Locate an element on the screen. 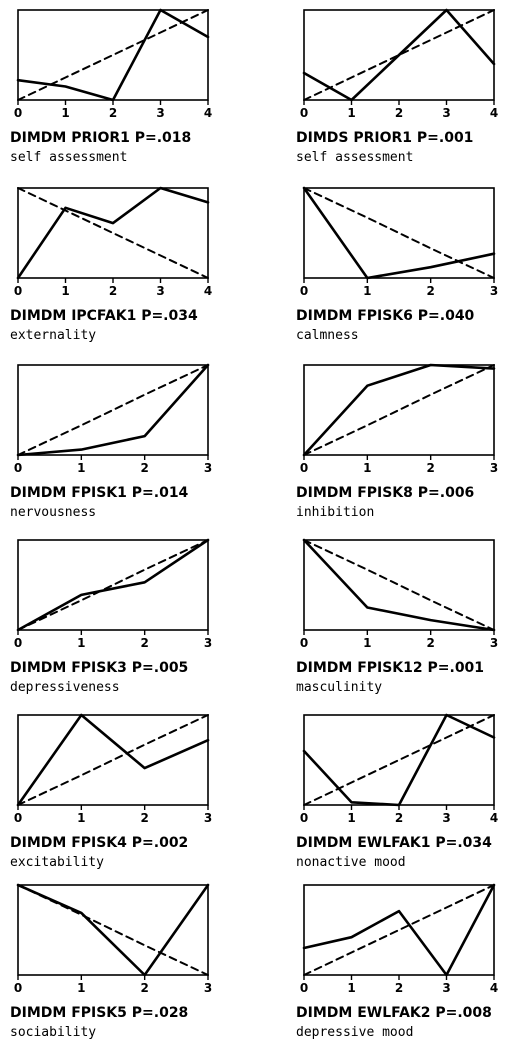 The height and width of the screenshot is (1052, 531). chart-subtitle-3: externality is located at coordinates (53, 335).